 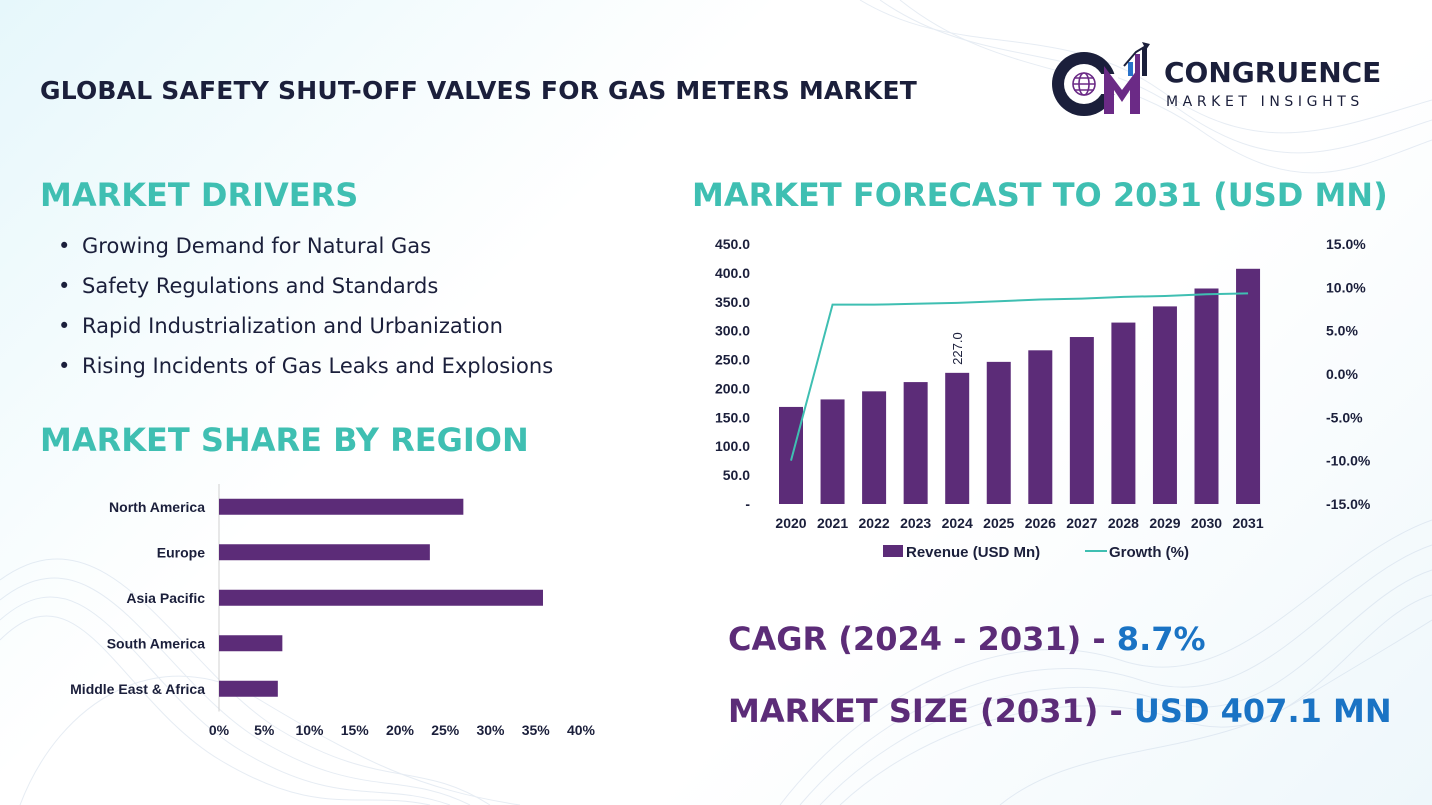 What do you see at coordinates (219, 730) in the screenshot?
I see `region-x-tick: 0%` at bounding box center [219, 730].